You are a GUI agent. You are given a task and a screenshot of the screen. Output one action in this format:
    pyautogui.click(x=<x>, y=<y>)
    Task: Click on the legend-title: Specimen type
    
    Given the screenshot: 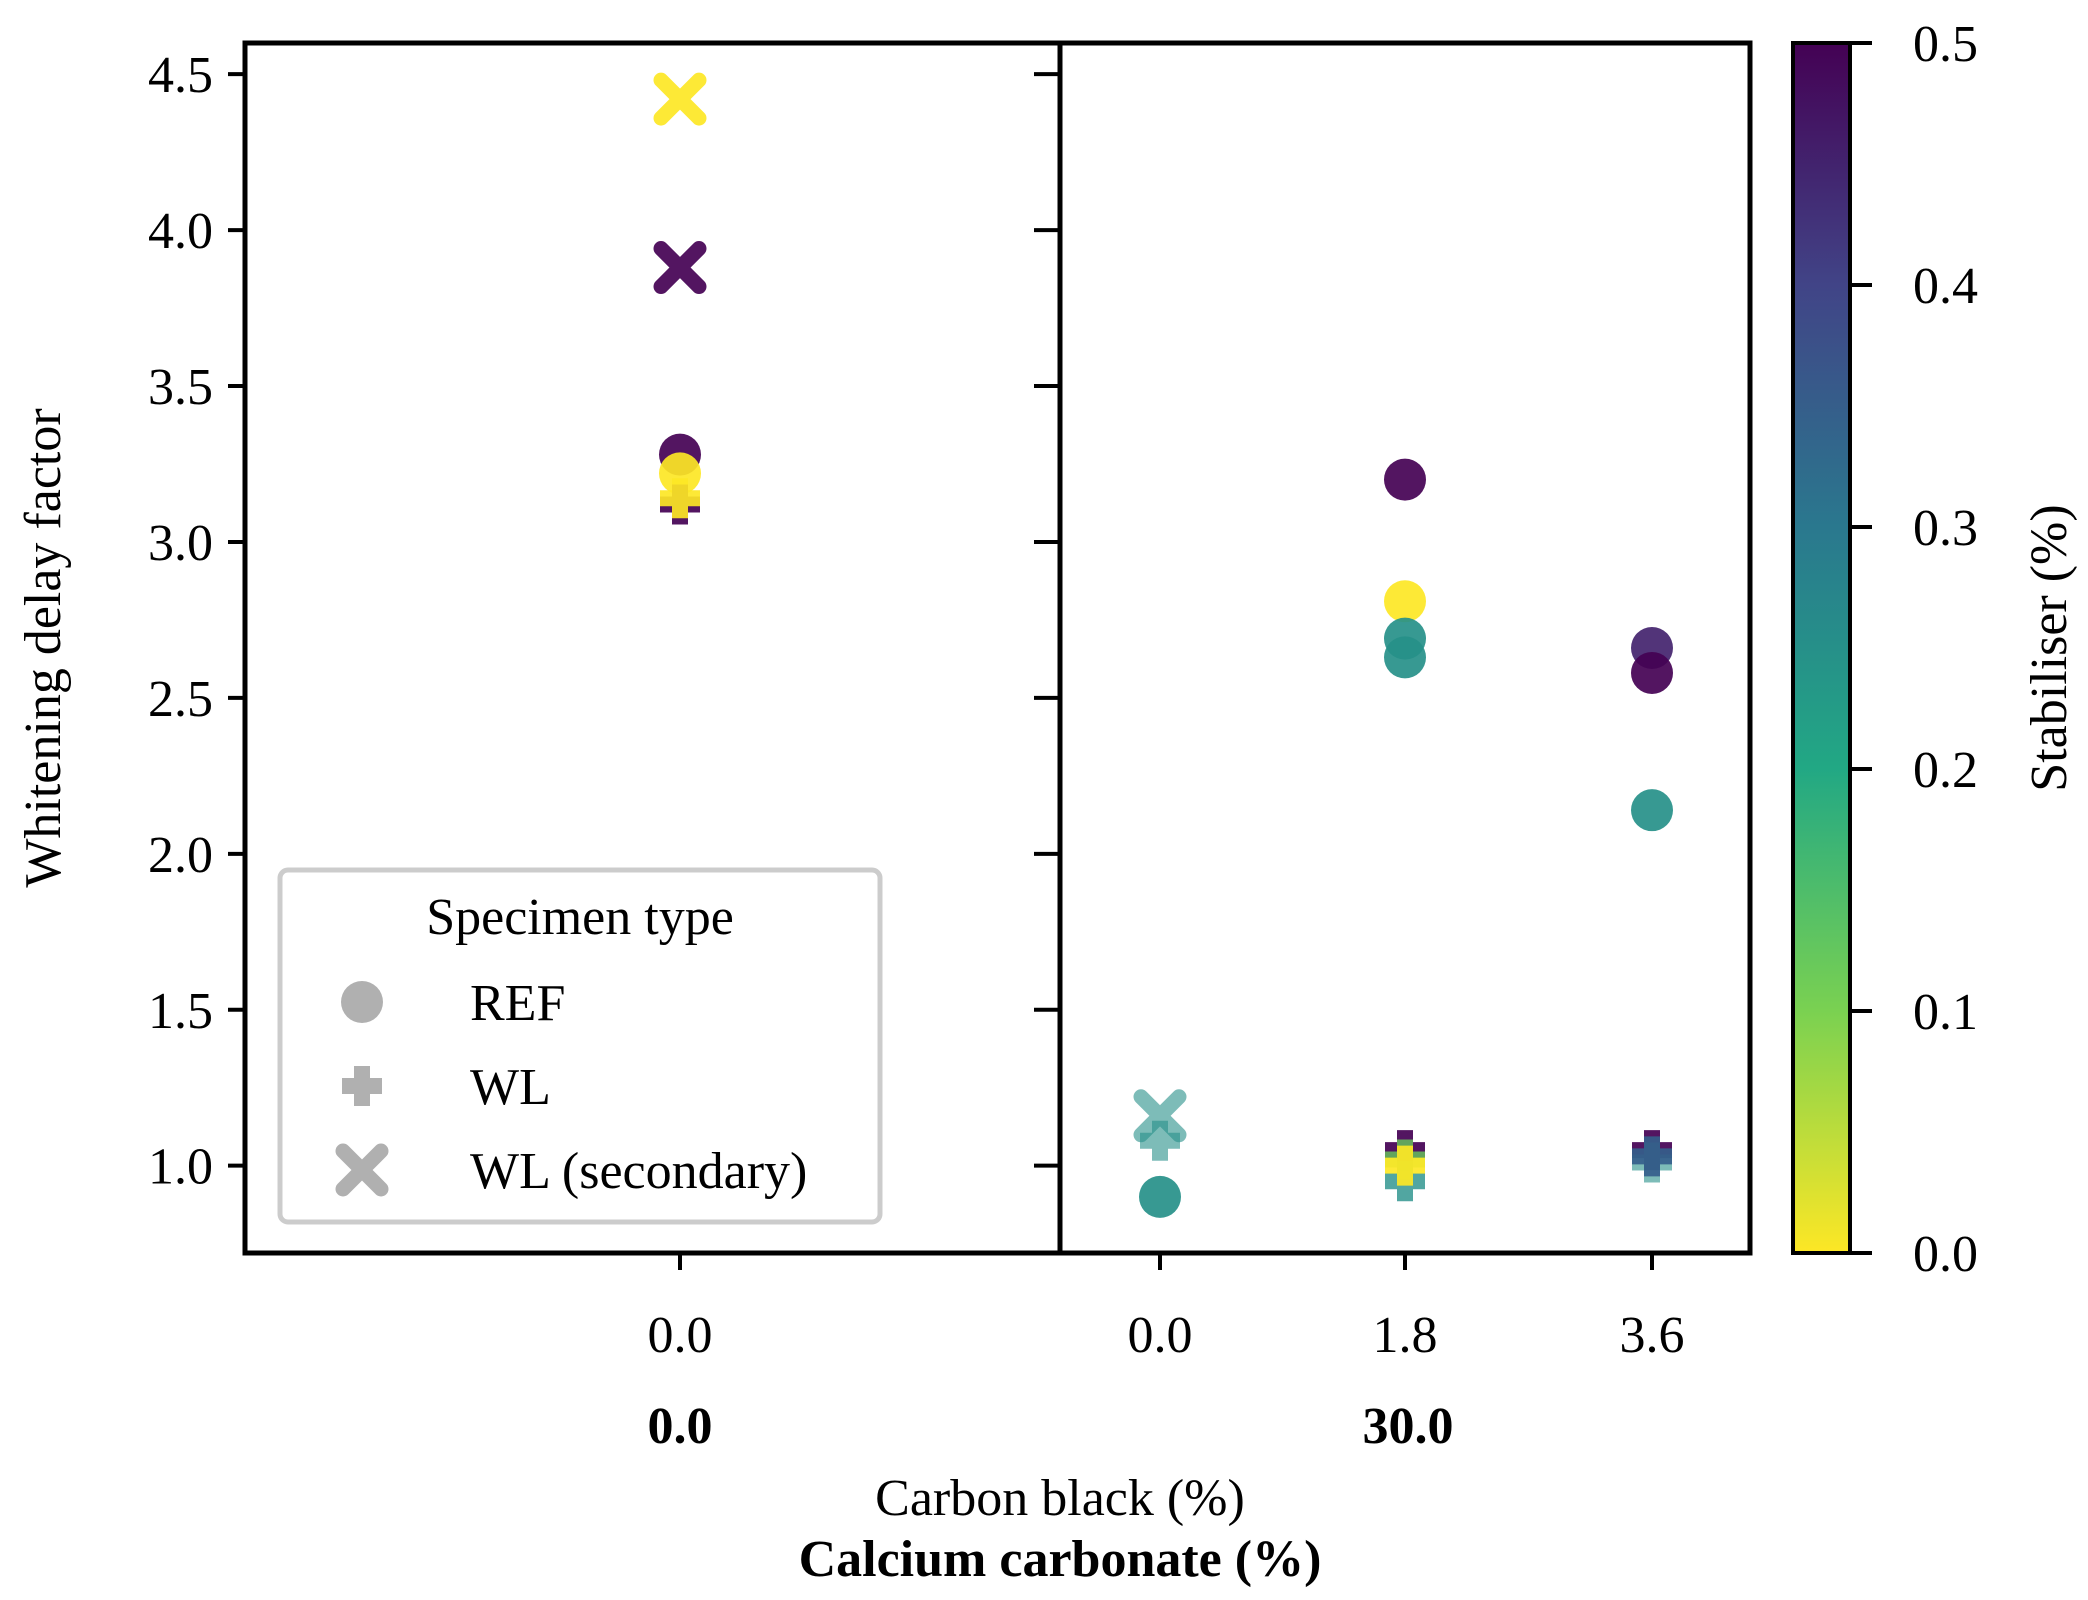 What is the action you would take?
    pyautogui.click(x=580, y=917)
    